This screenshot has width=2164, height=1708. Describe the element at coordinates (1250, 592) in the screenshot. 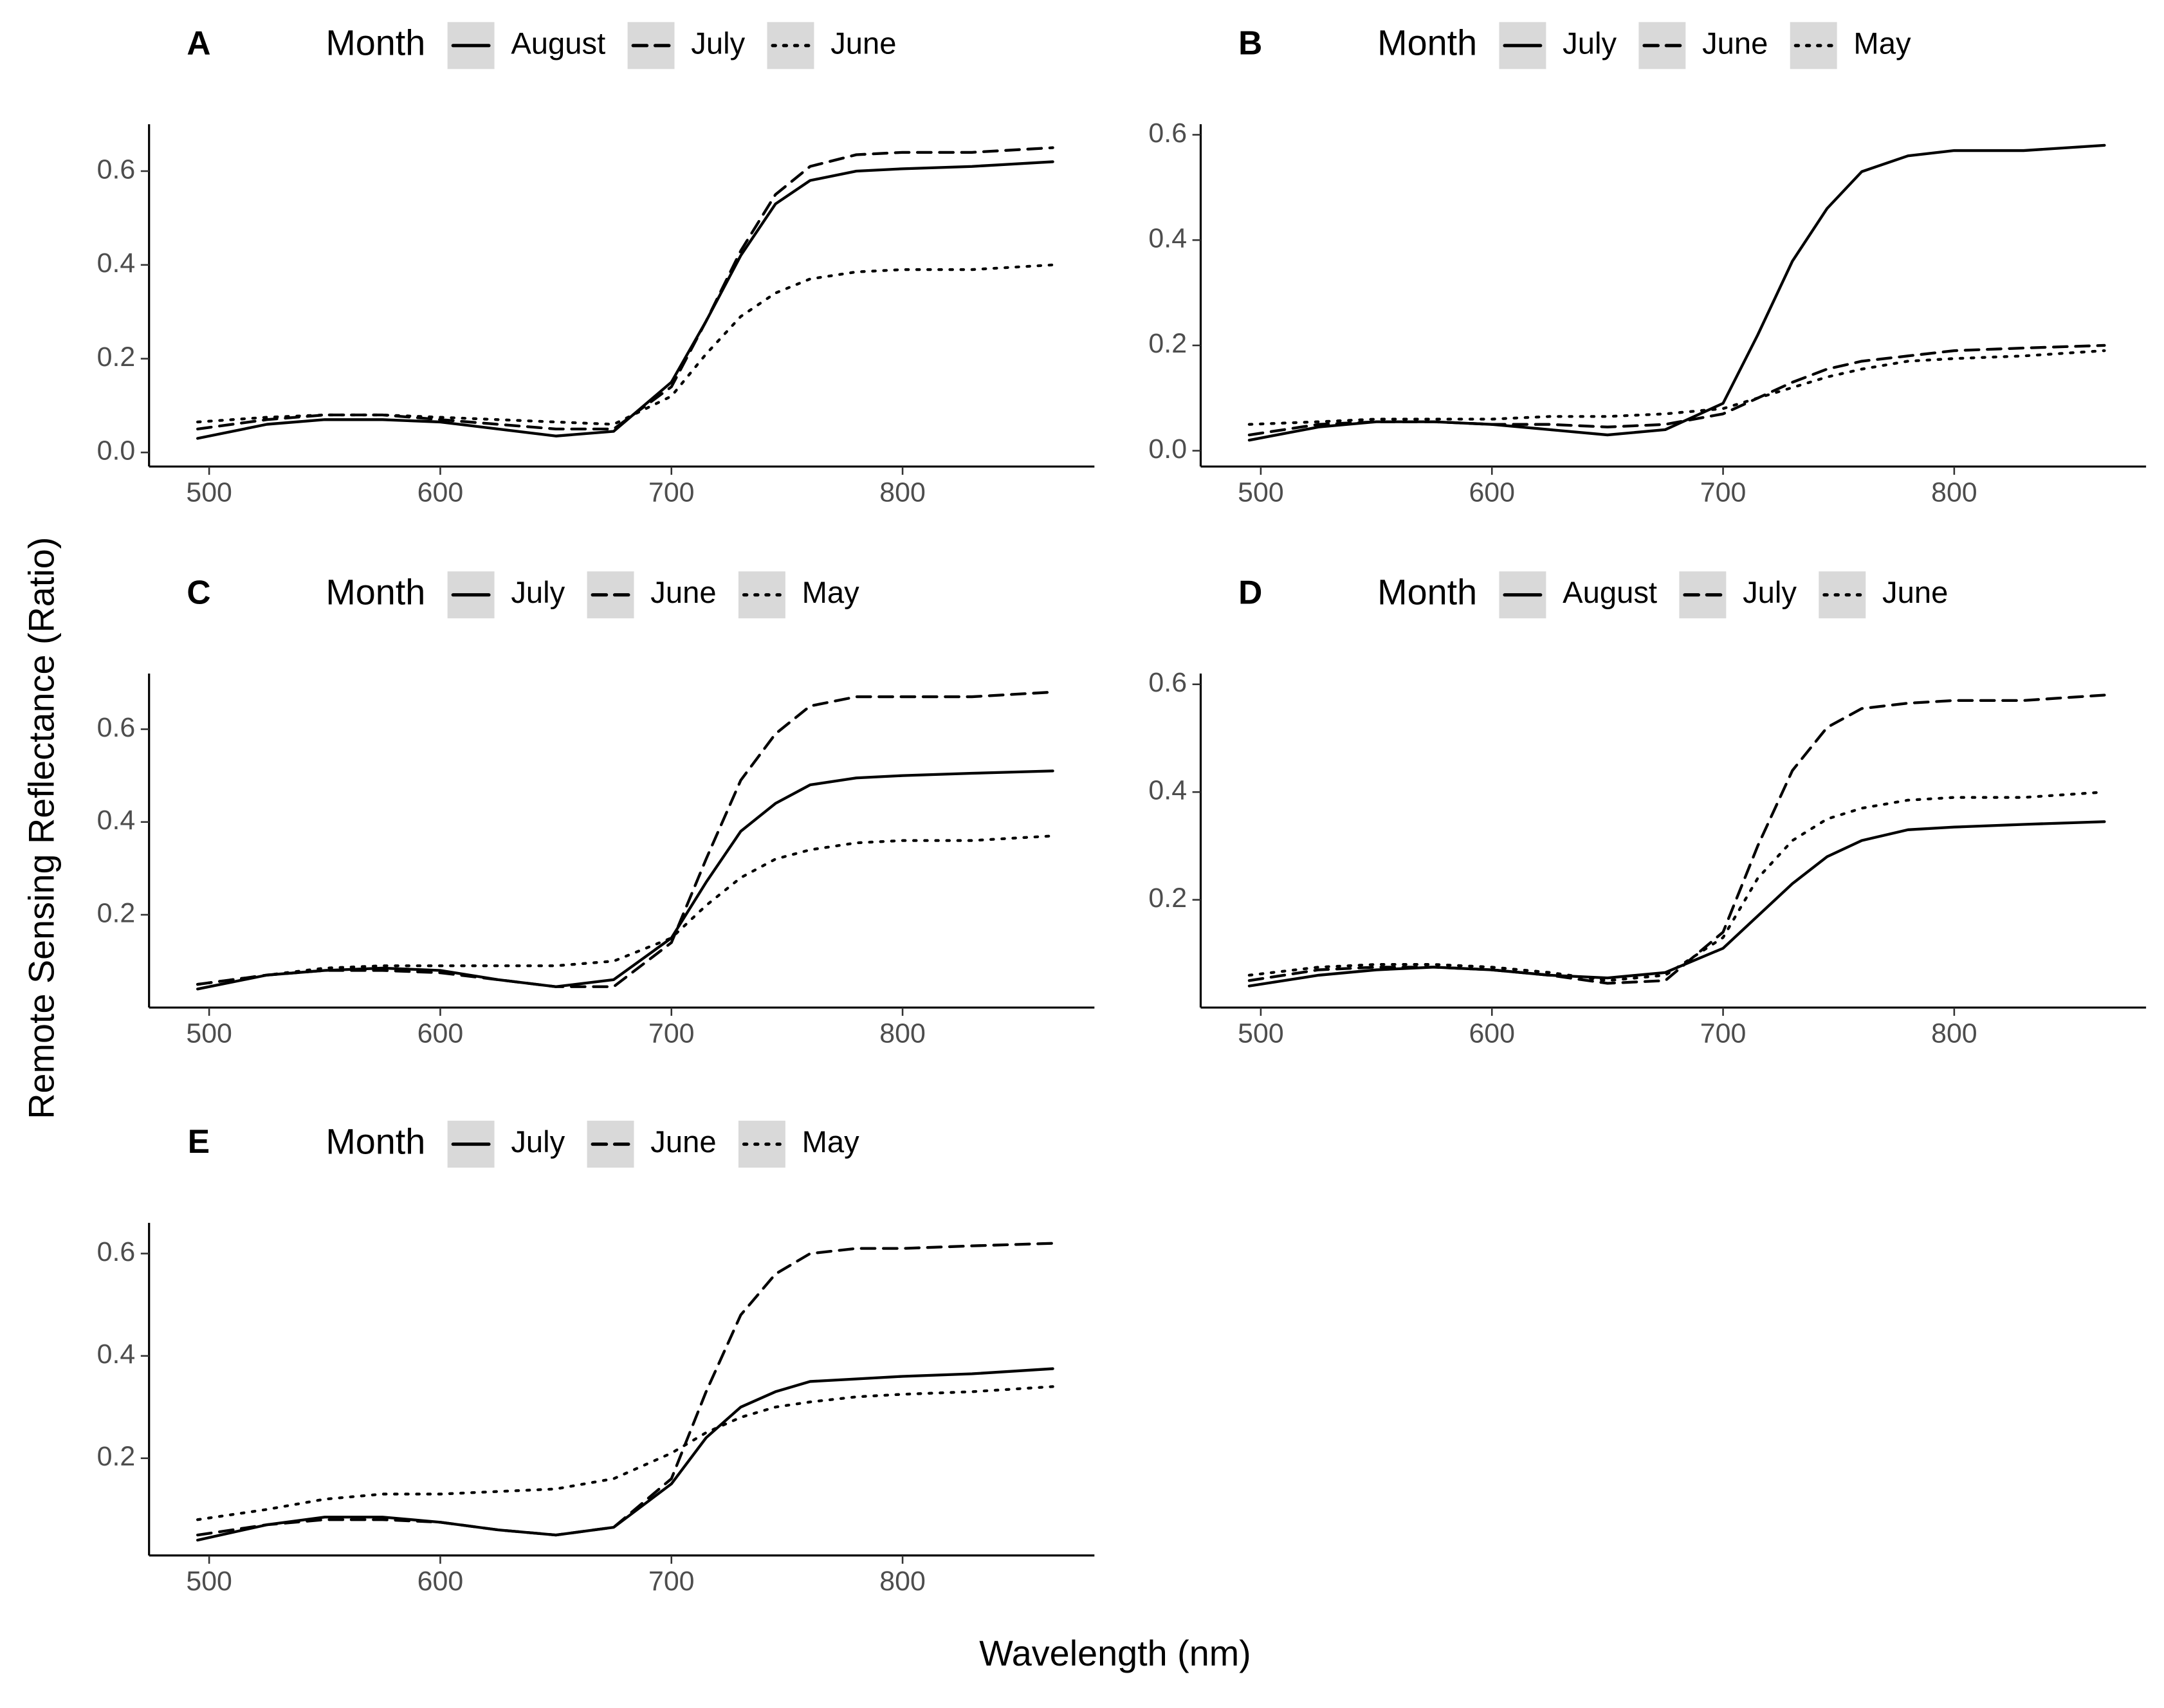

I see `panel-title: D` at that location.